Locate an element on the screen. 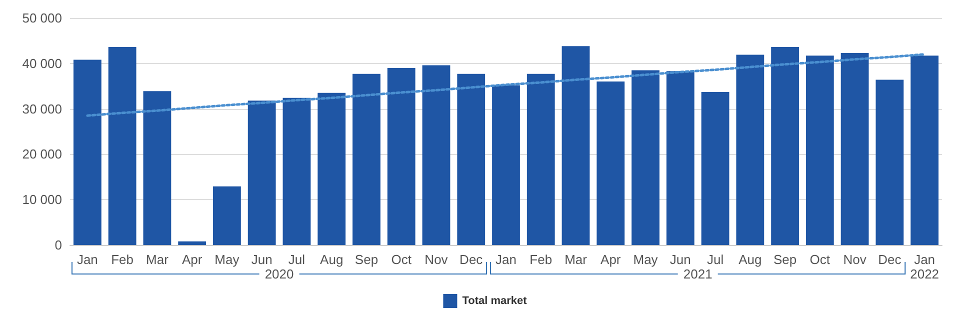 Image resolution: width=970 pixels, height=323 pixels. text: 2022 is located at coordinates (925, 274).